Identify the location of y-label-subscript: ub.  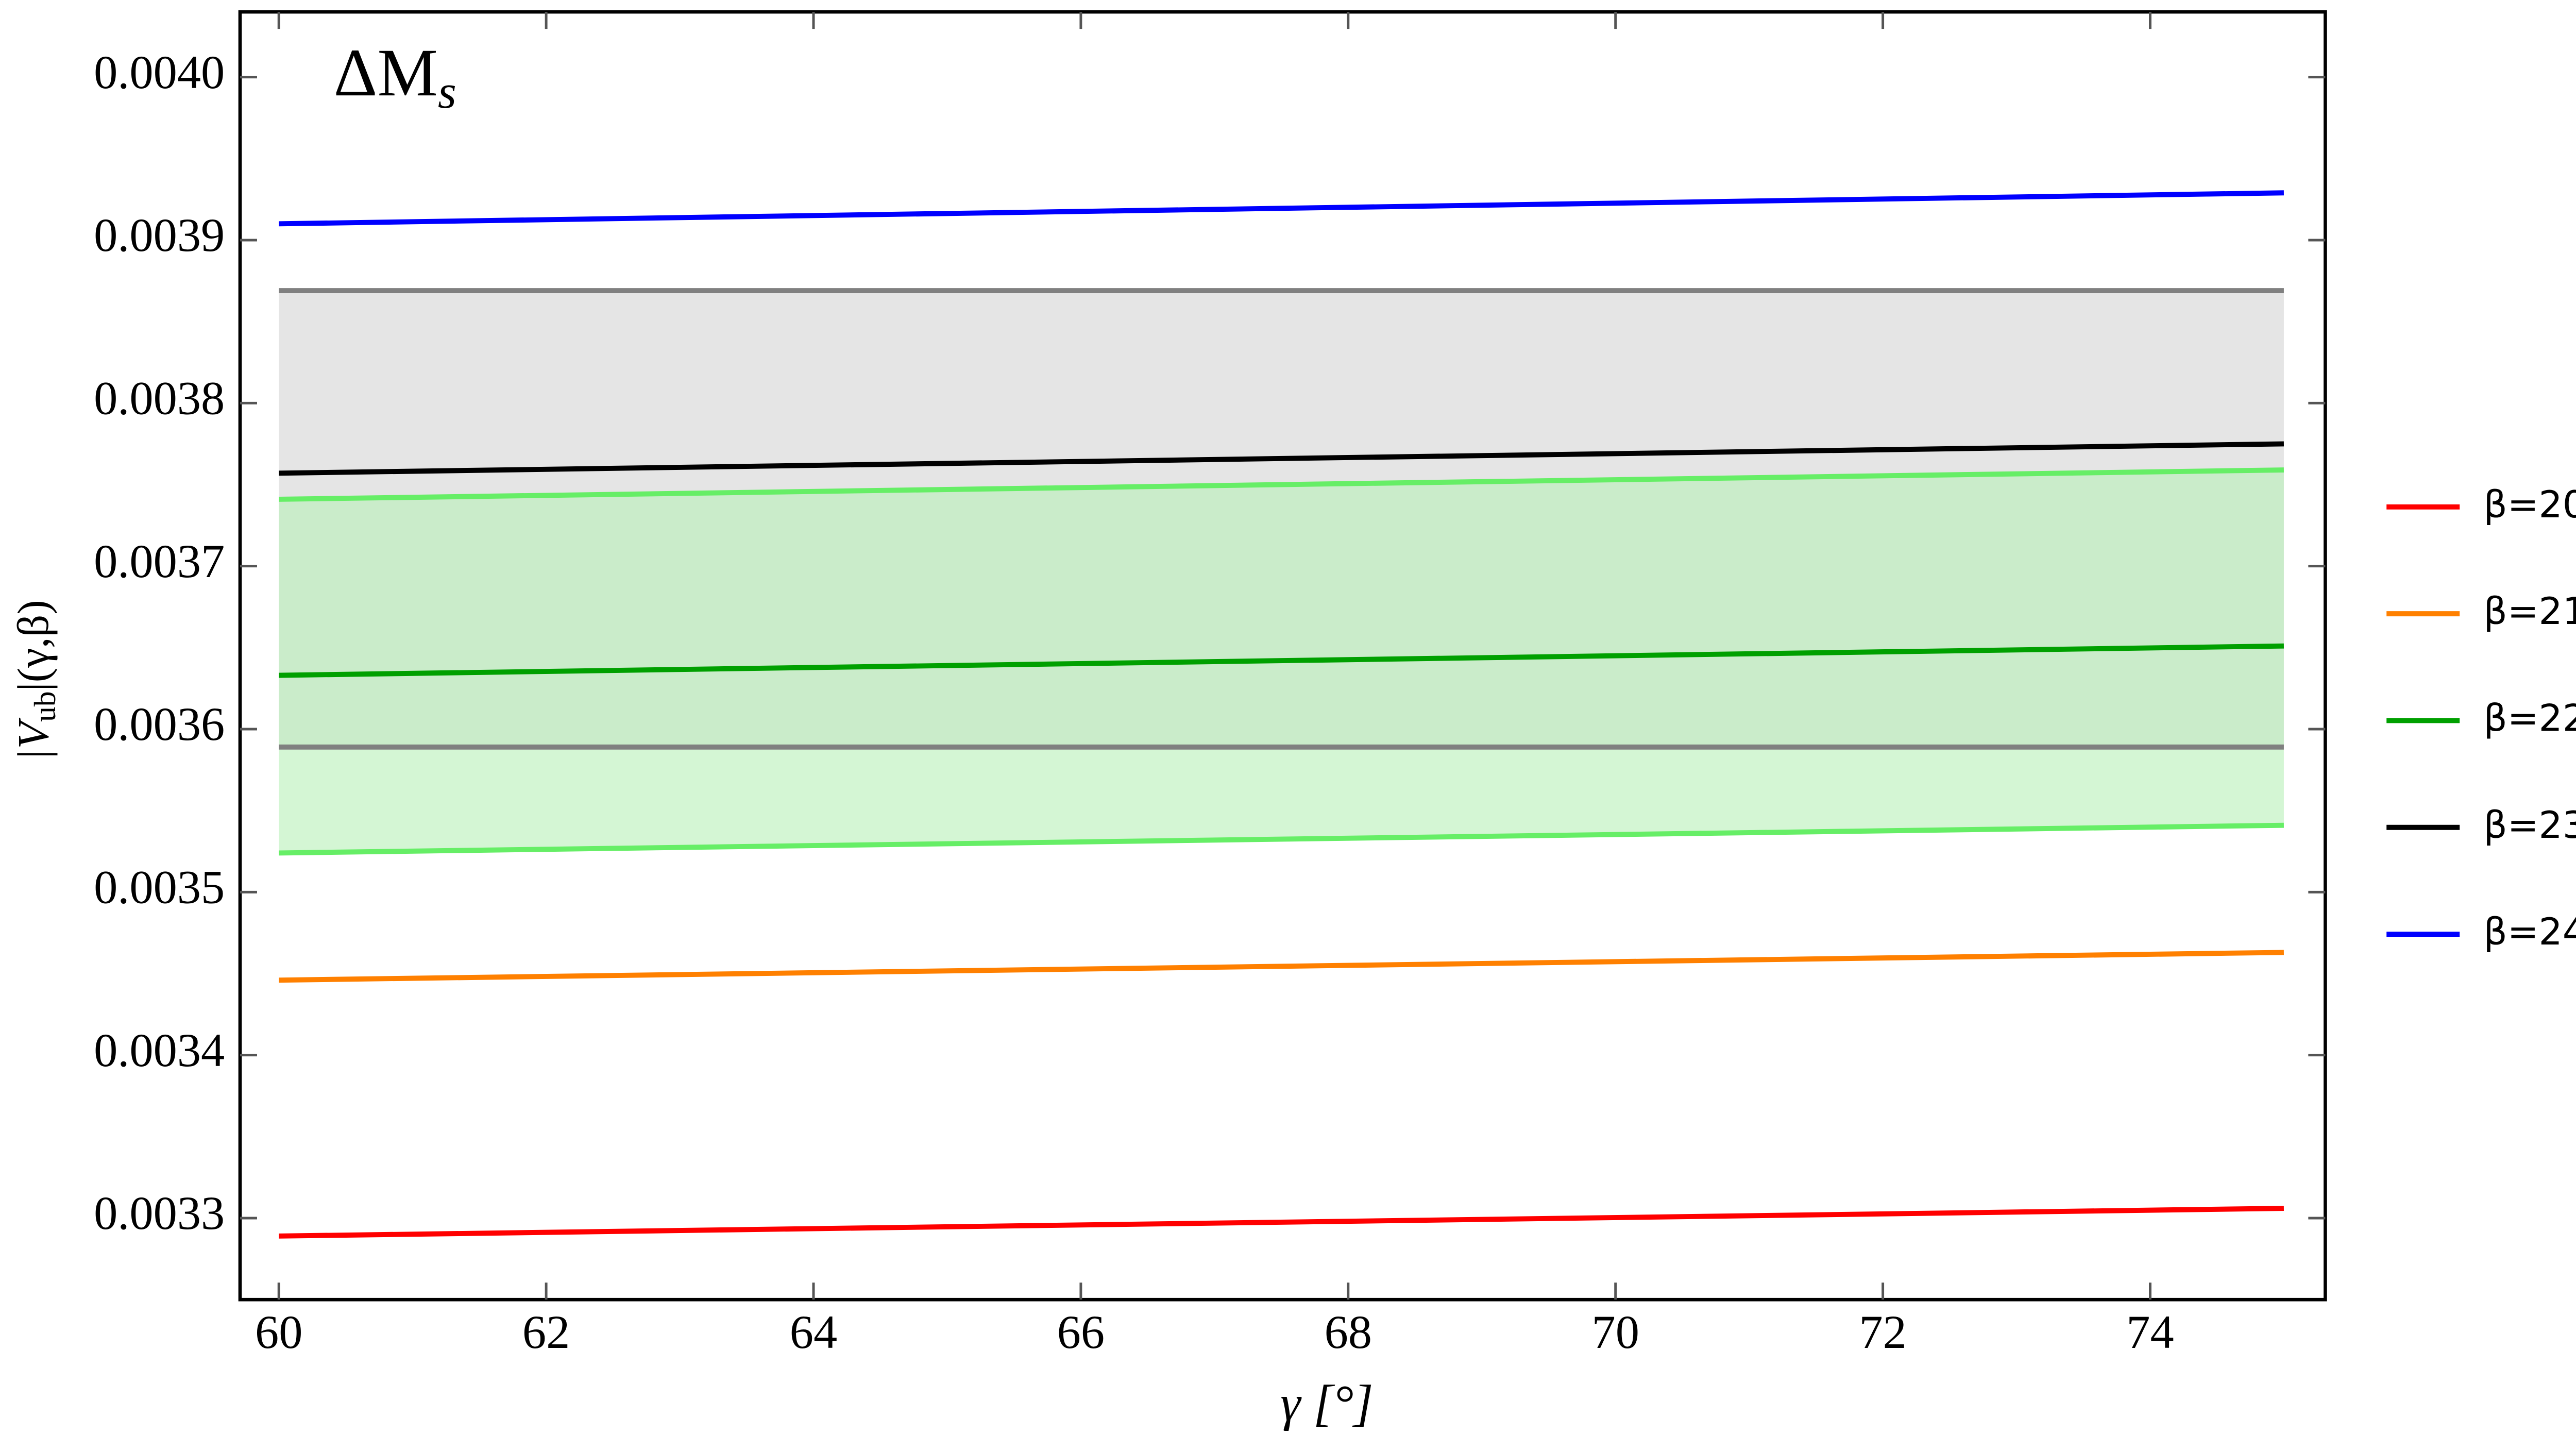
(45, 706).